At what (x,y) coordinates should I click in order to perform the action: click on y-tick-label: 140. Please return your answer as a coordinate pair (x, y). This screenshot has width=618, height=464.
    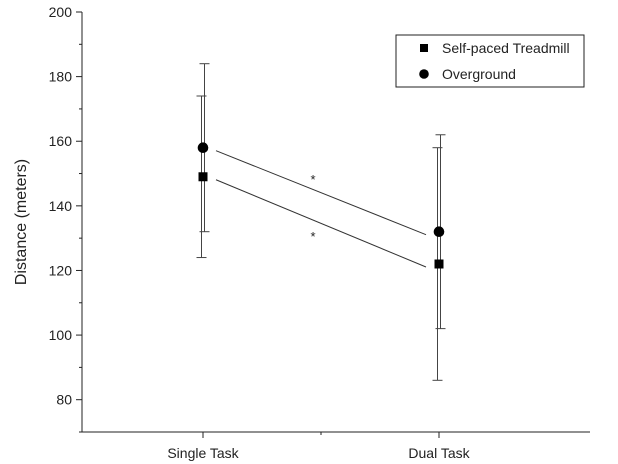
    Looking at the image, I should click on (61, 206).